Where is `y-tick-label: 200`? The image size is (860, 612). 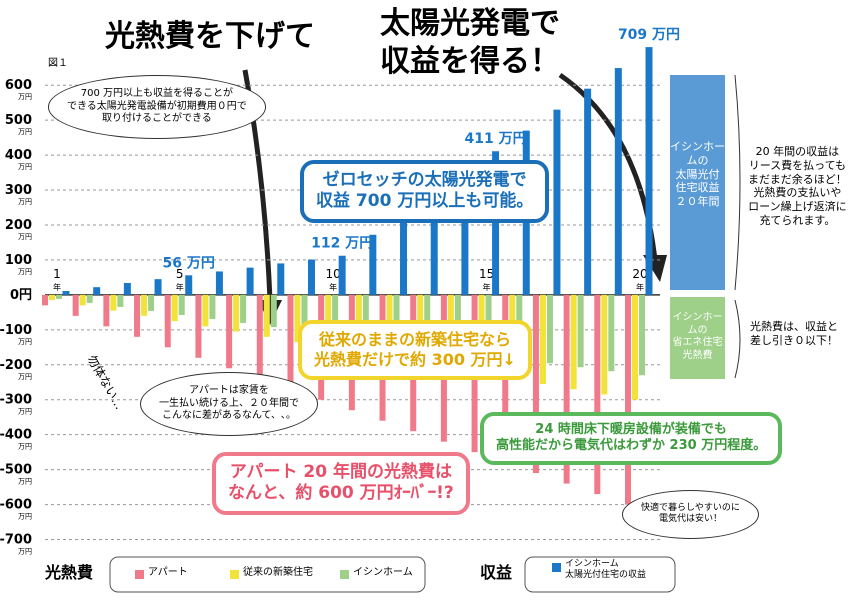 y-tick-label: 200 is located at coordinates (18, 225).